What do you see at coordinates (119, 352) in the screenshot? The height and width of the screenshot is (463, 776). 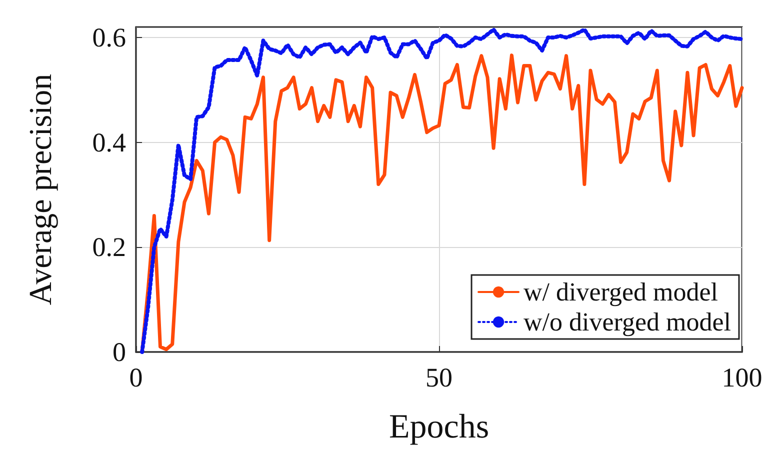 I see `y-tick-label: 0` at bounding box center [119, 352].